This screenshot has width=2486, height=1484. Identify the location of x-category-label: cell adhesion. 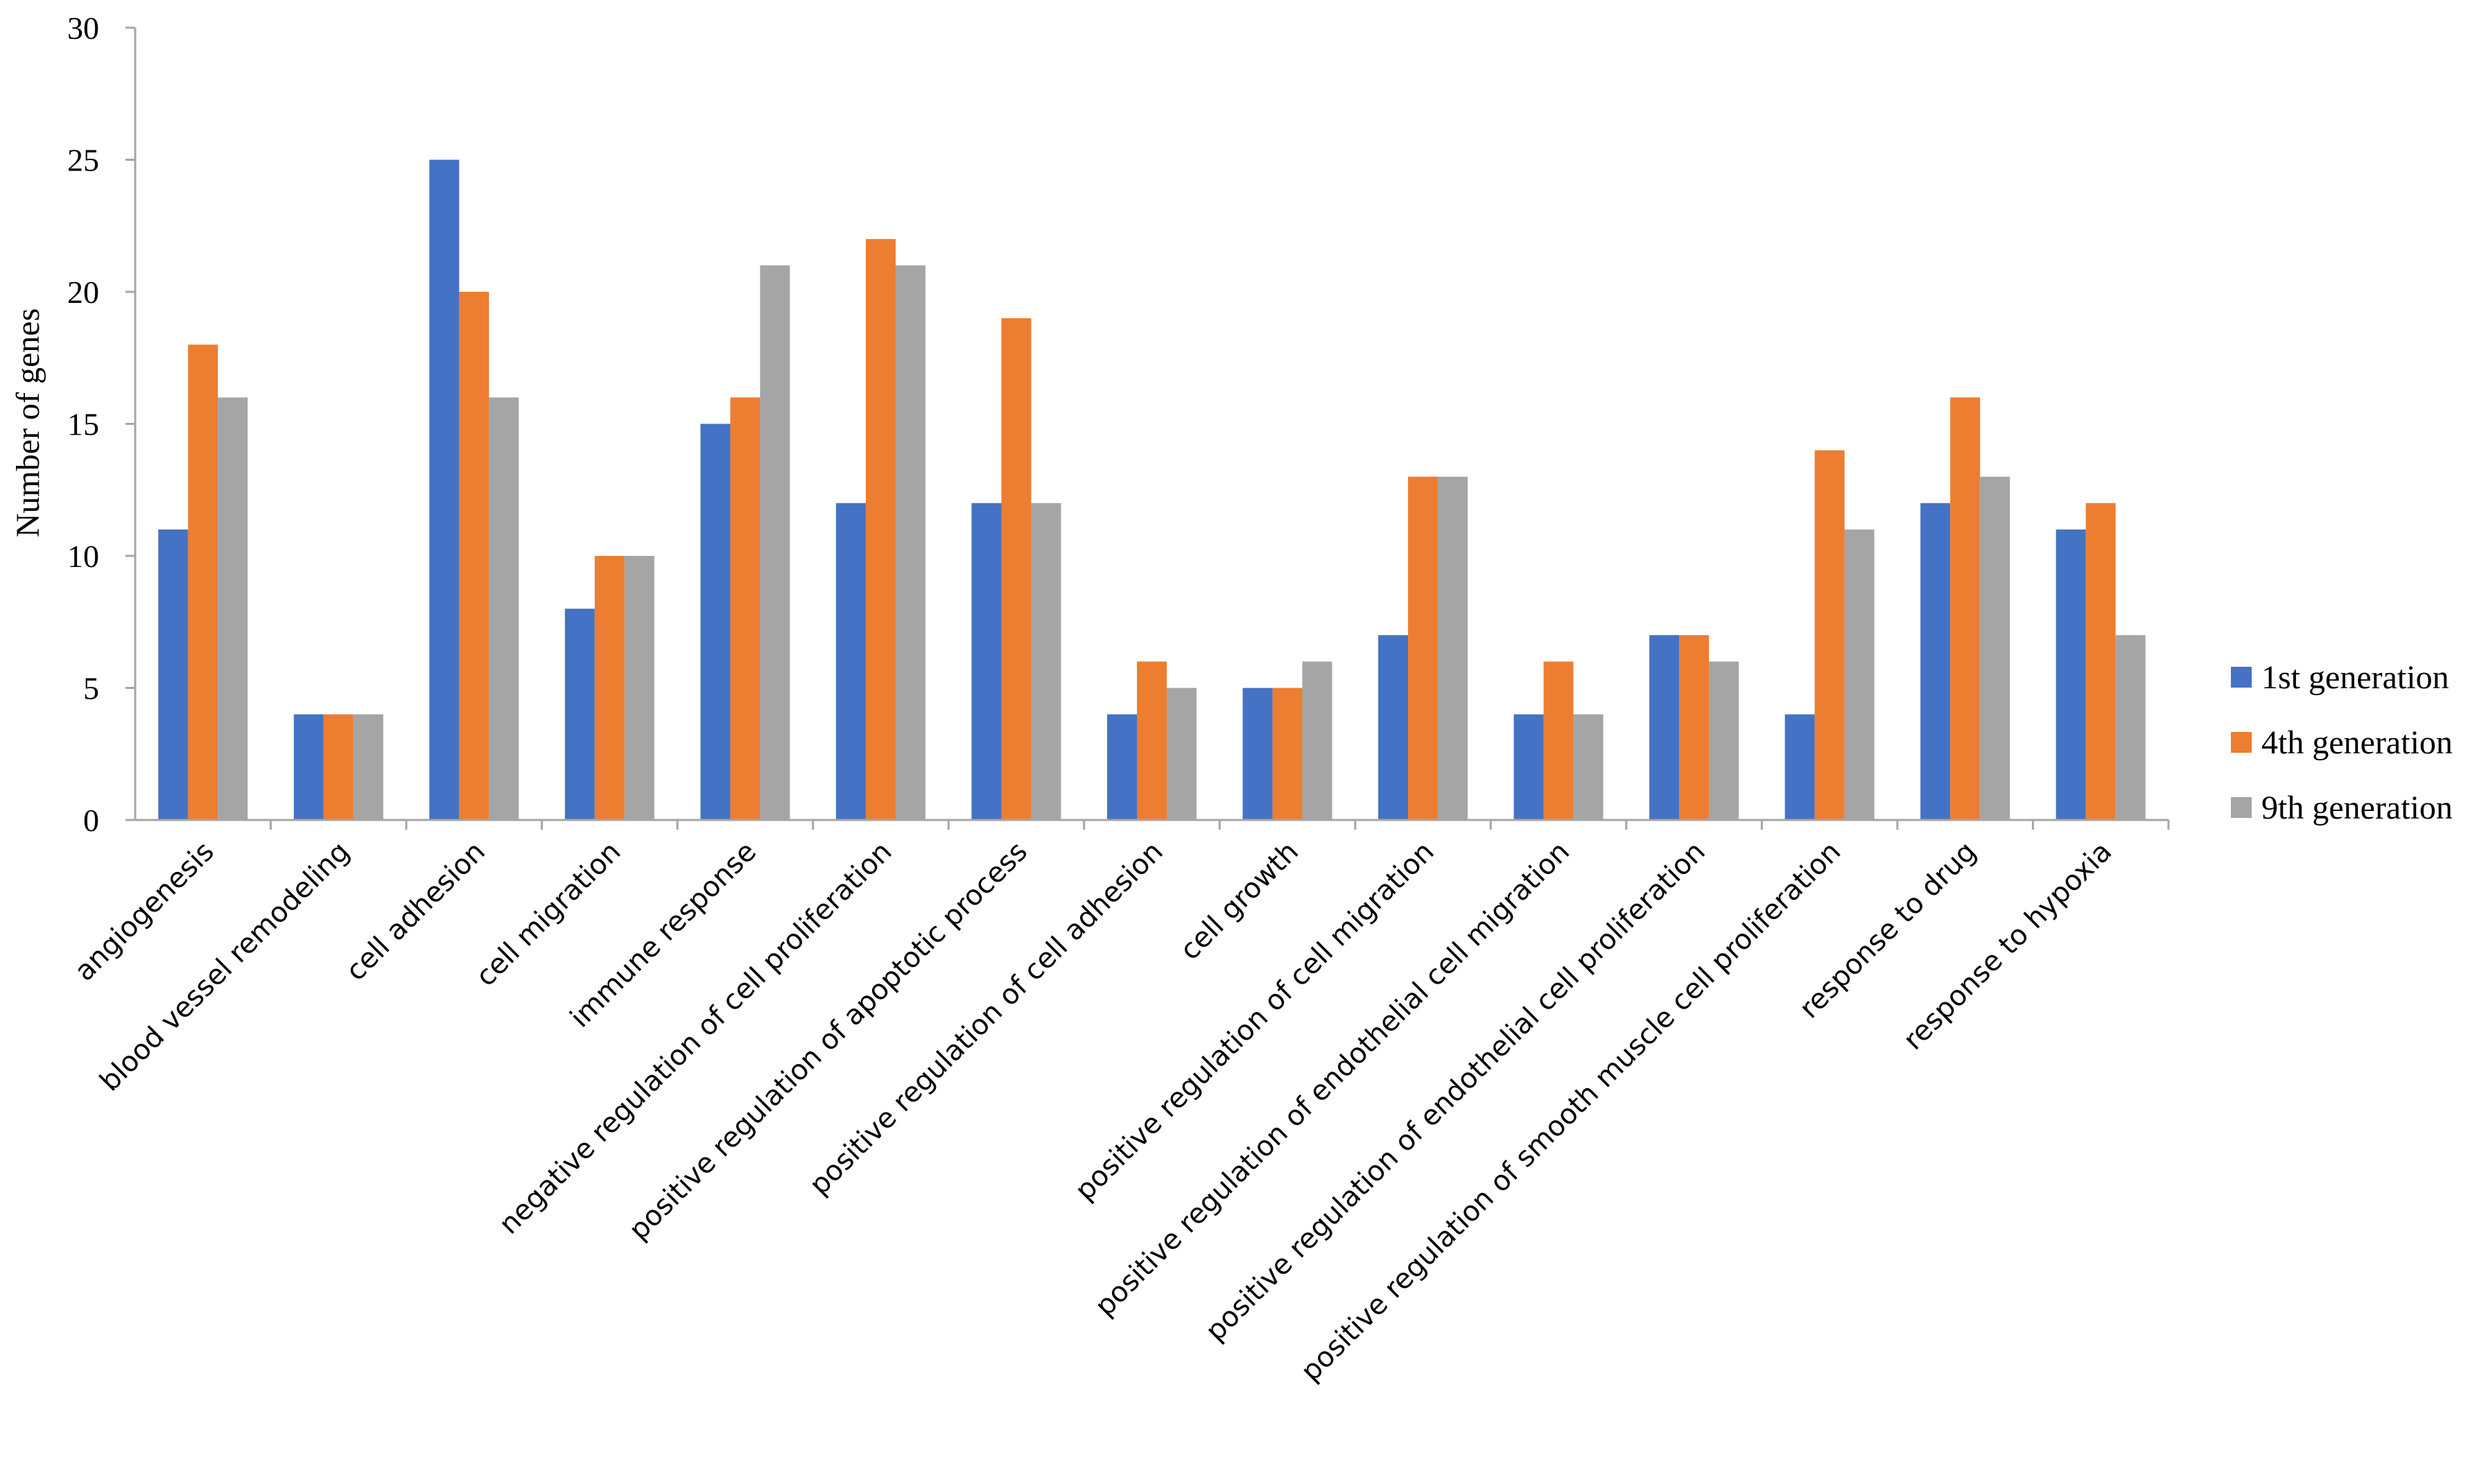
(416, 912).